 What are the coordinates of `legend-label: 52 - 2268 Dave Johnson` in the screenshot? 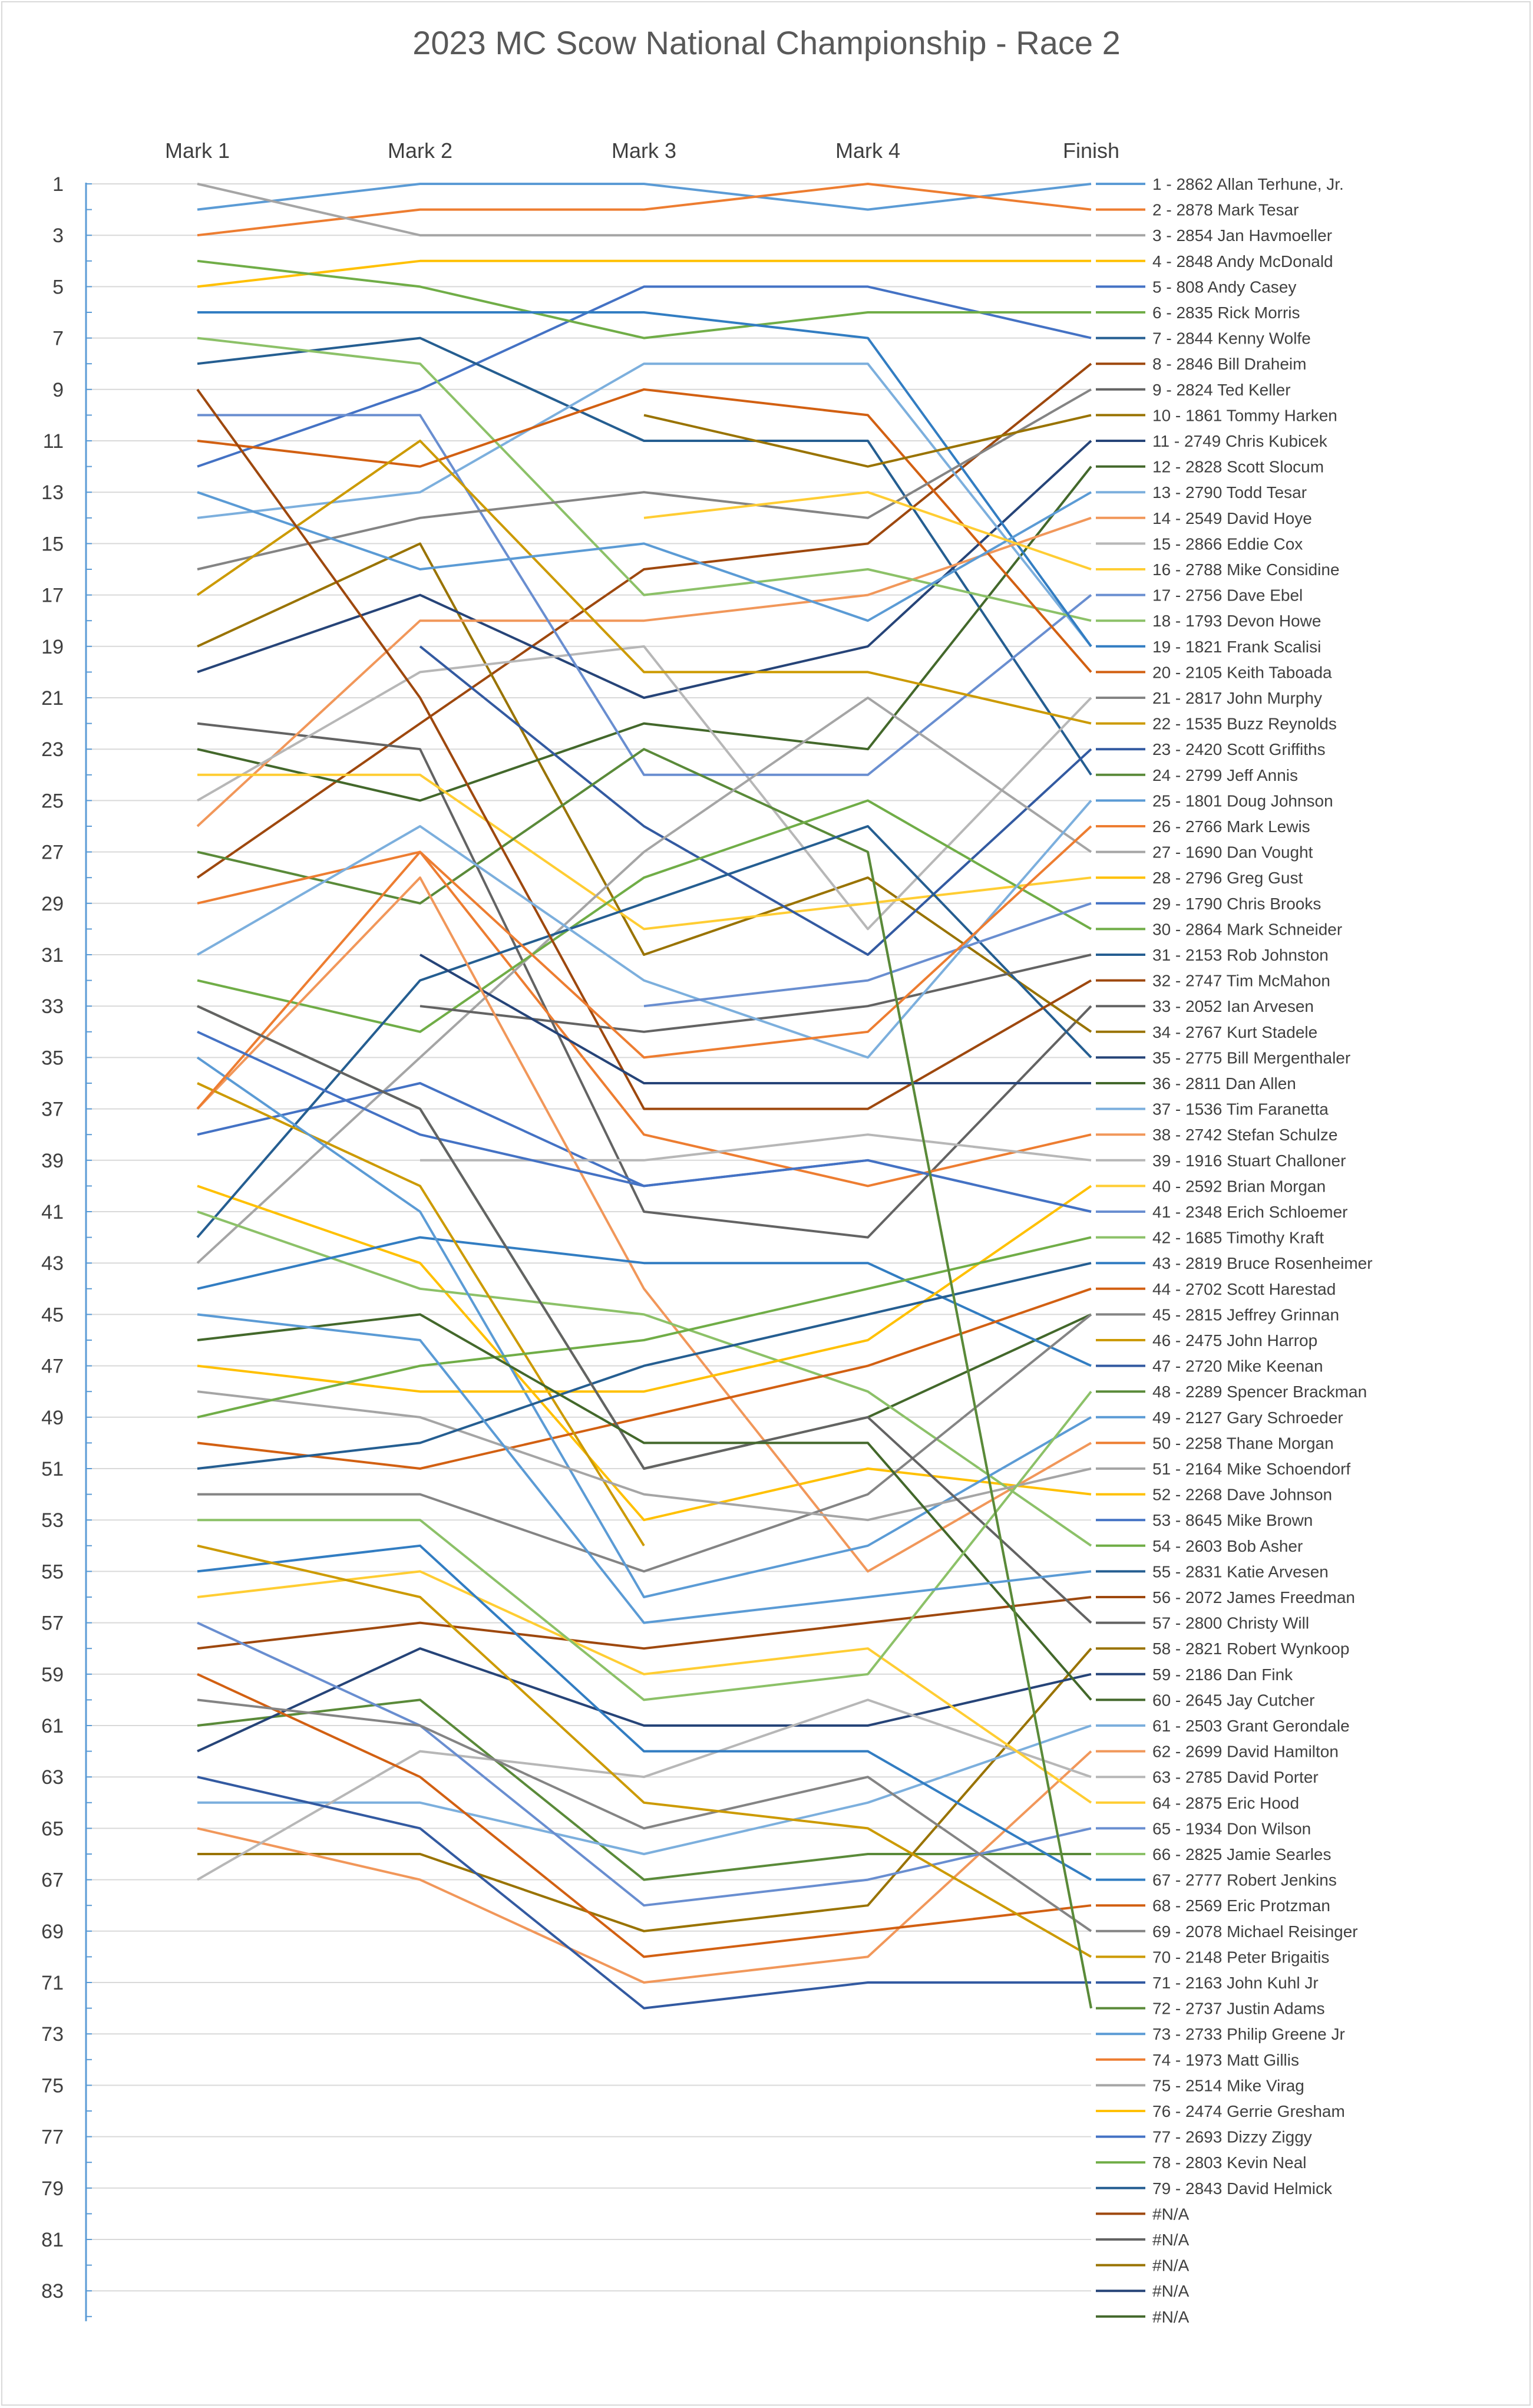 It's located at (1242, 1495).